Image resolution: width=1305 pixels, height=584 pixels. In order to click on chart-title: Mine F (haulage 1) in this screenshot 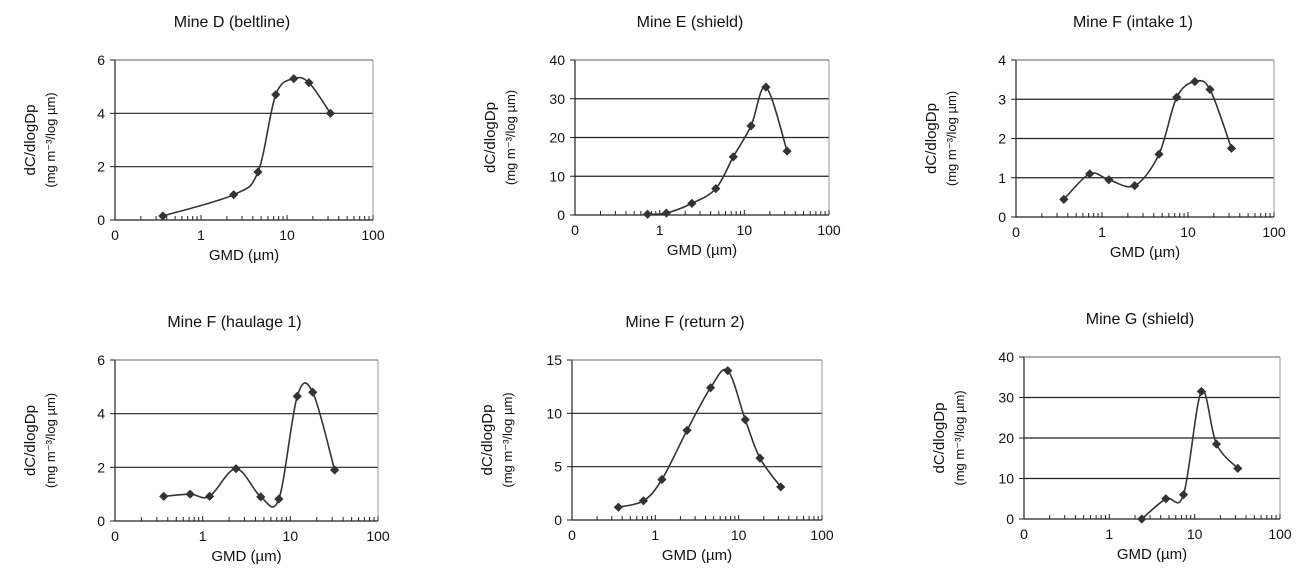, I will do `click(234, 322)`.